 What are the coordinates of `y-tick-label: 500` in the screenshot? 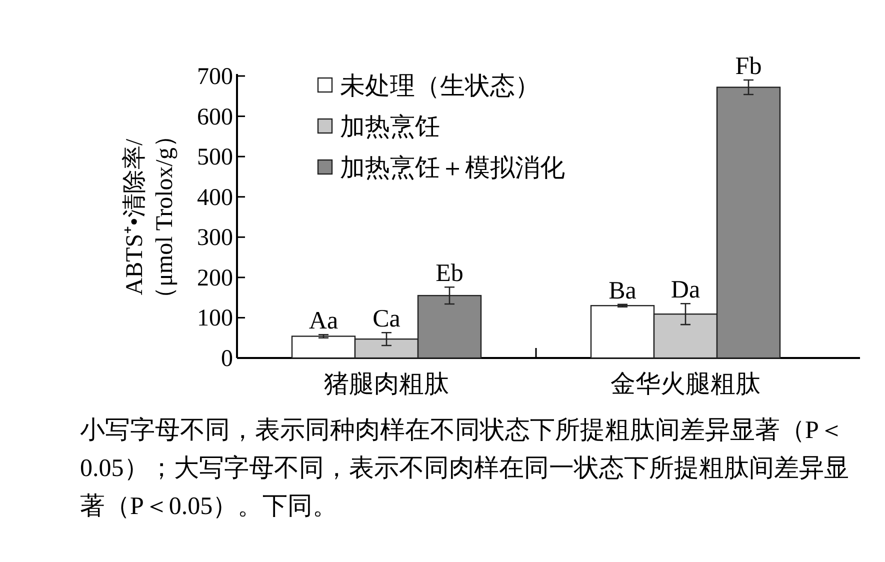 It's located at (215, 157).